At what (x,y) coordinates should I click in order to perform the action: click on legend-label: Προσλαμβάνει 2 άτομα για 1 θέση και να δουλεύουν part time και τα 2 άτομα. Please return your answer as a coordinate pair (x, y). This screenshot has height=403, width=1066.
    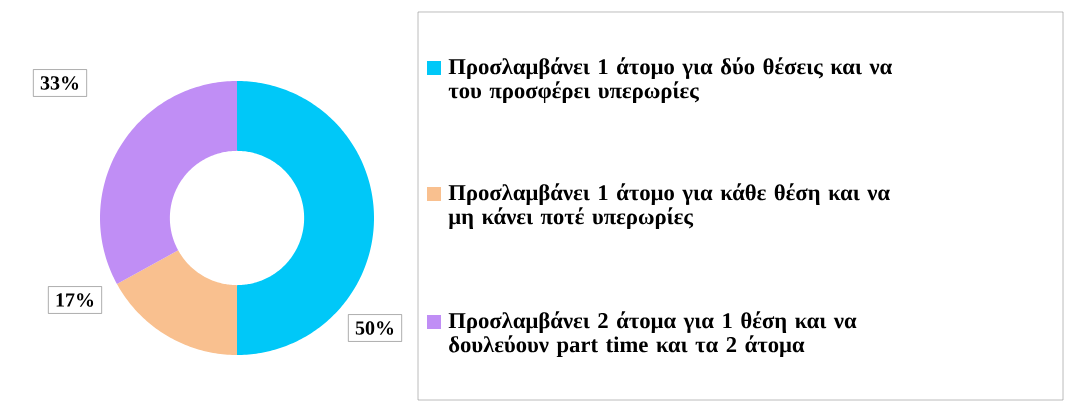
    Looking at the image, I should click on (652, 334).